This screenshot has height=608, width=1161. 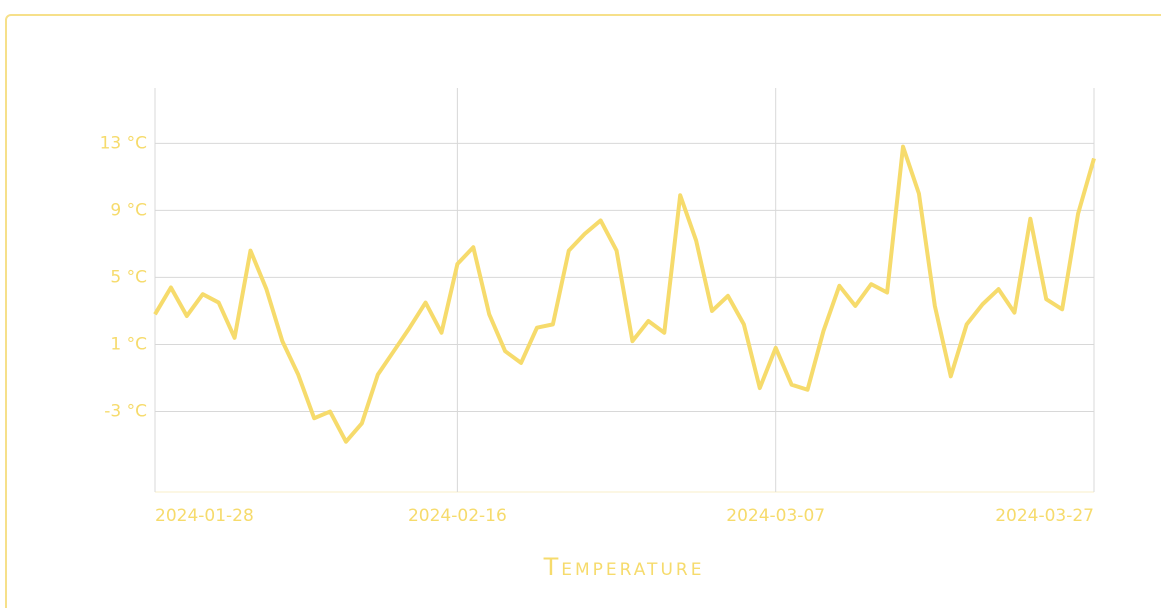 I want to click on y-tick-label: 13 °C, so click(x=123, y=143).